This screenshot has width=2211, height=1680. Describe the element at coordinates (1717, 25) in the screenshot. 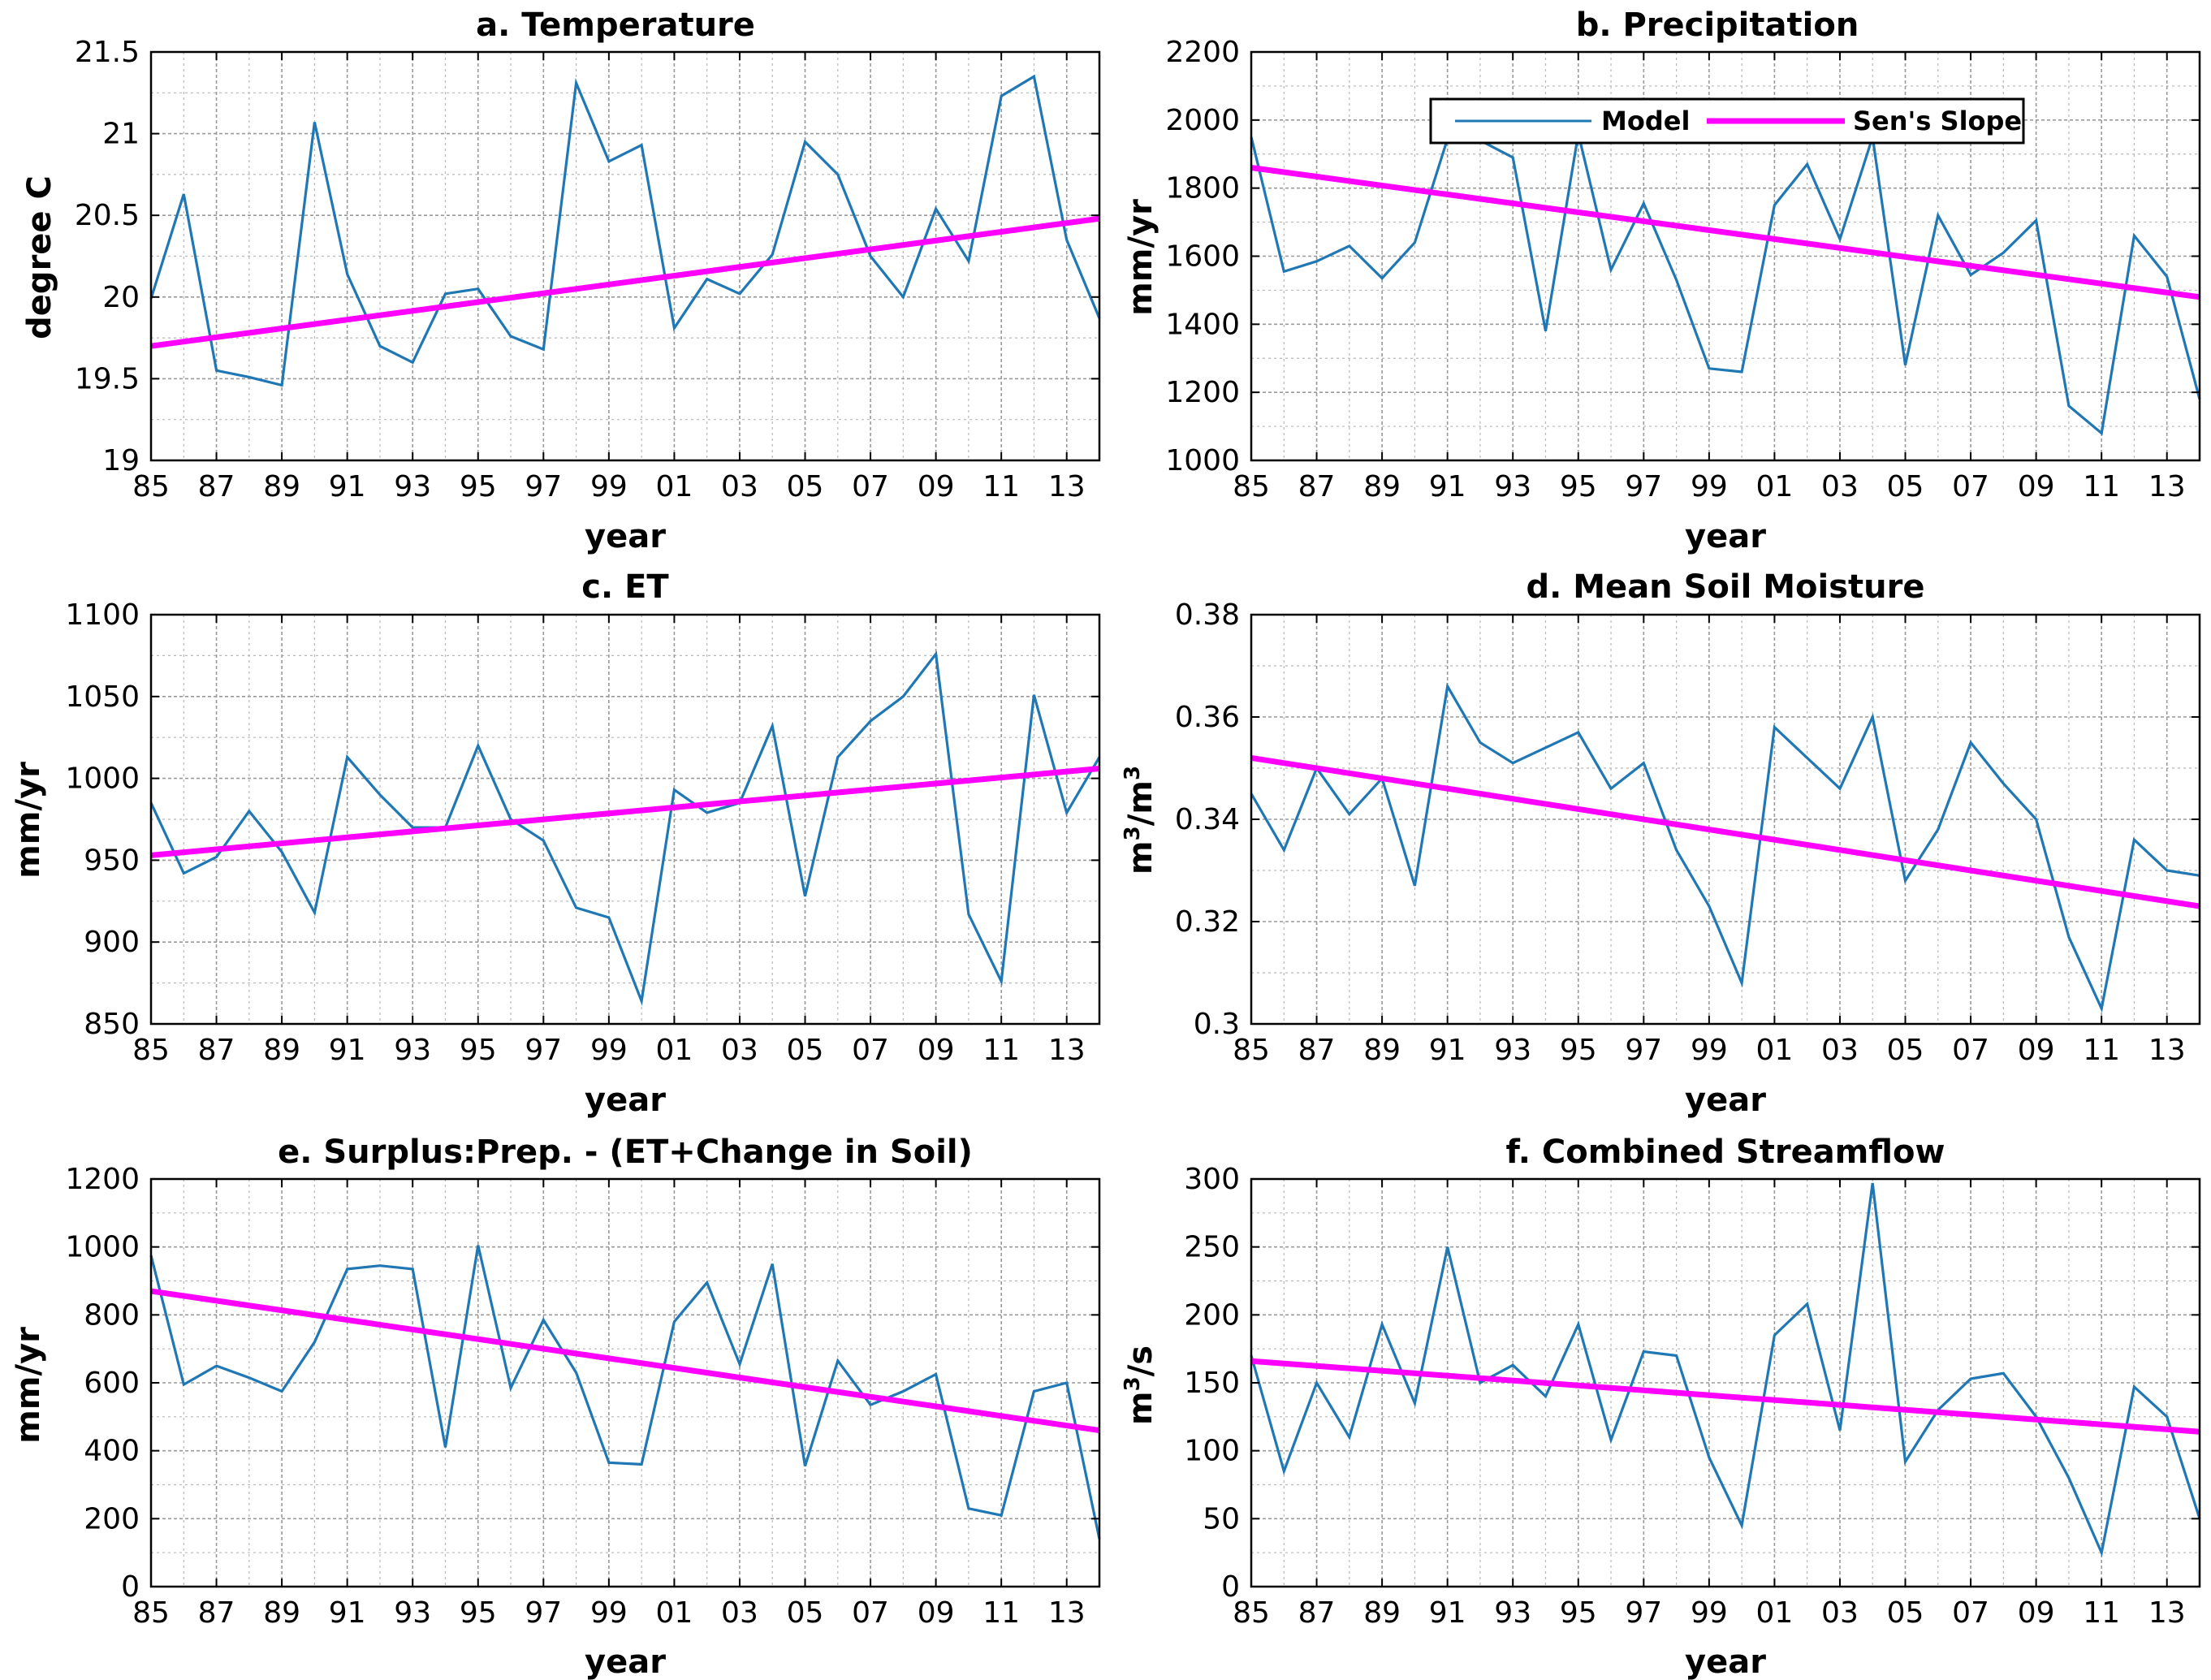

I see `panel-title: b. Precipitation` at that location.